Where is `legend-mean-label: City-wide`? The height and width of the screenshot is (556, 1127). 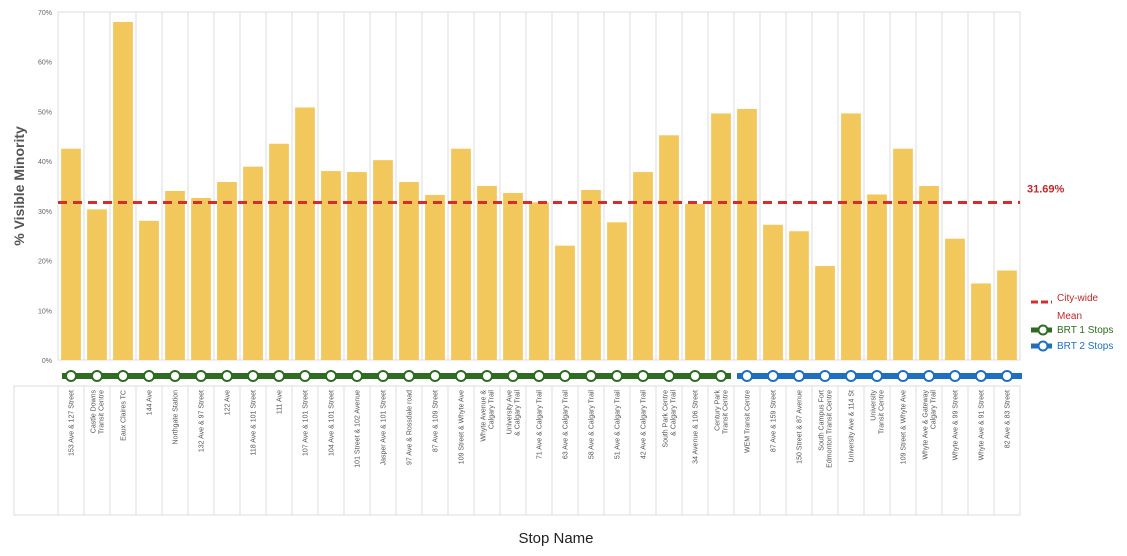
legend-mean-label: City-wide is located at coordinates (1078, 298).